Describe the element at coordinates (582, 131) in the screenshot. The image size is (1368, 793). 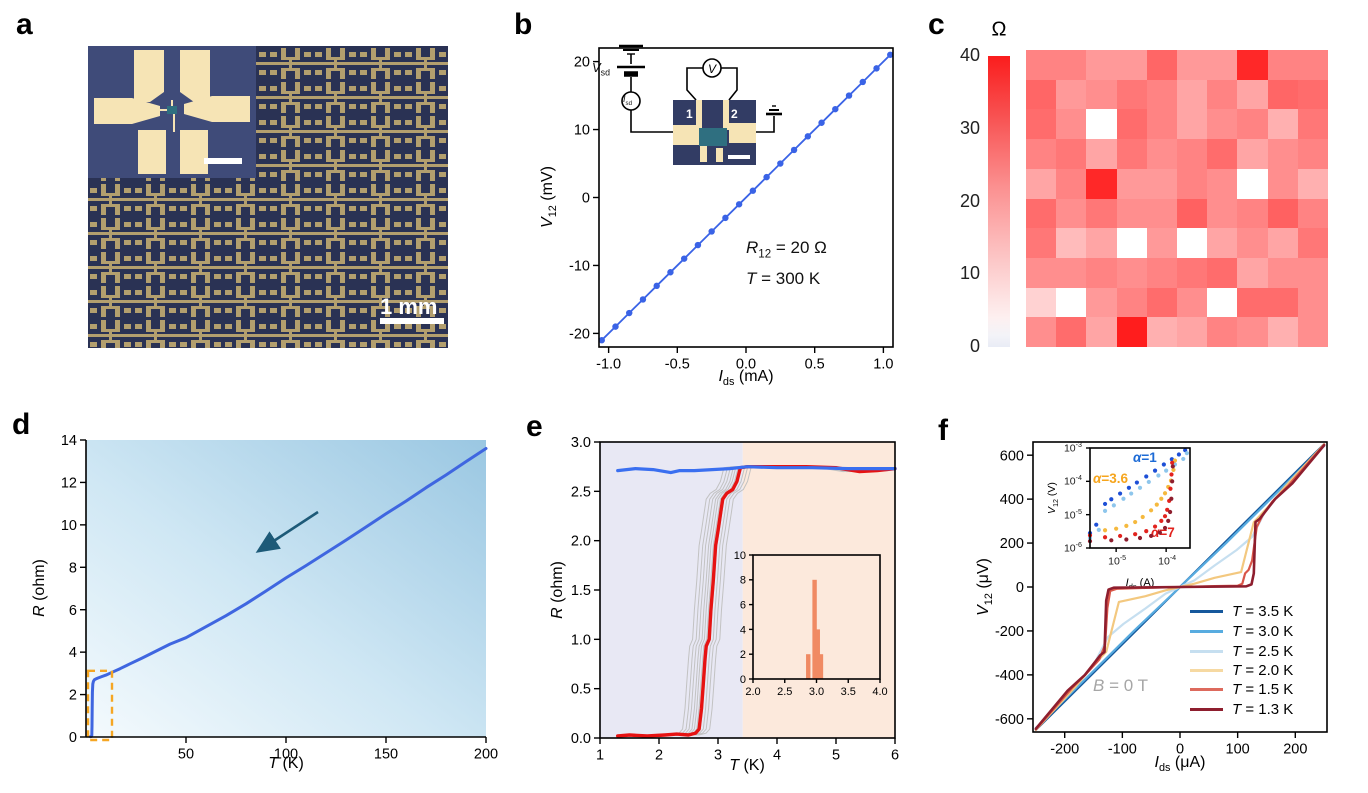
I see `y-tick-label: 10` at that location.